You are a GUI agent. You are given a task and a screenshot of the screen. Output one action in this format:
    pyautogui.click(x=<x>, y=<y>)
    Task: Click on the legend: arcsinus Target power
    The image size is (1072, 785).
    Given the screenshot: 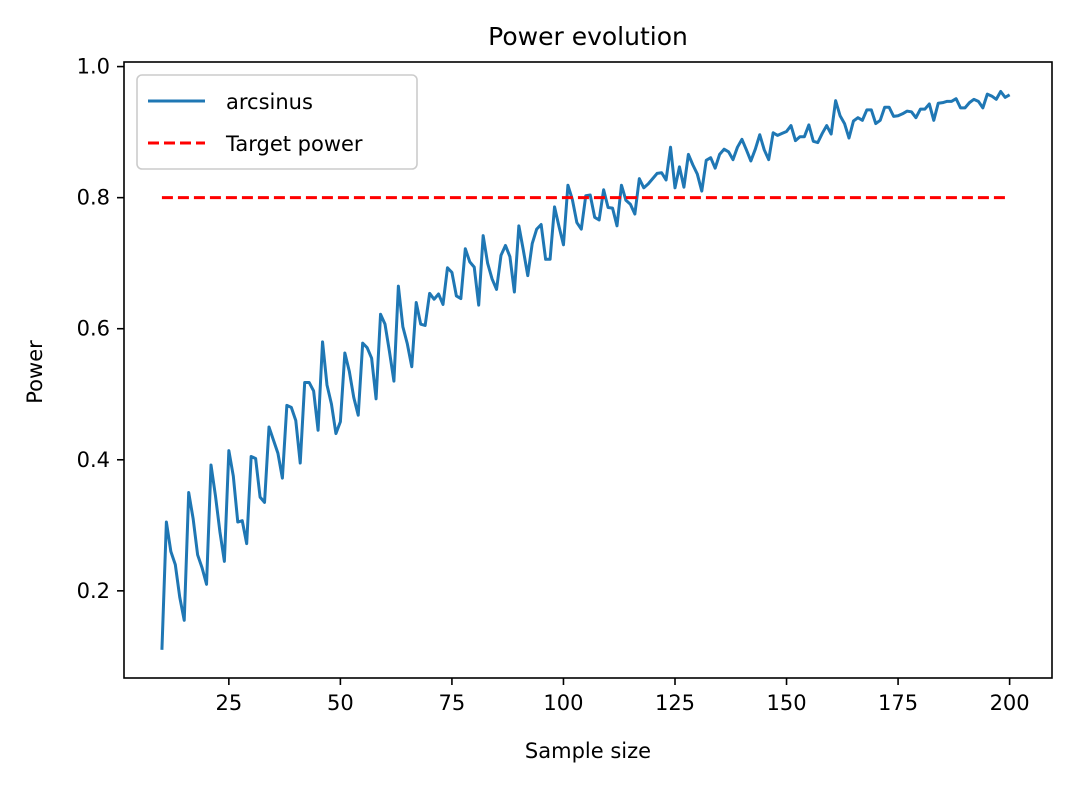 What is the action you would take?
    pyautogui.click(x=277, y=122)
    